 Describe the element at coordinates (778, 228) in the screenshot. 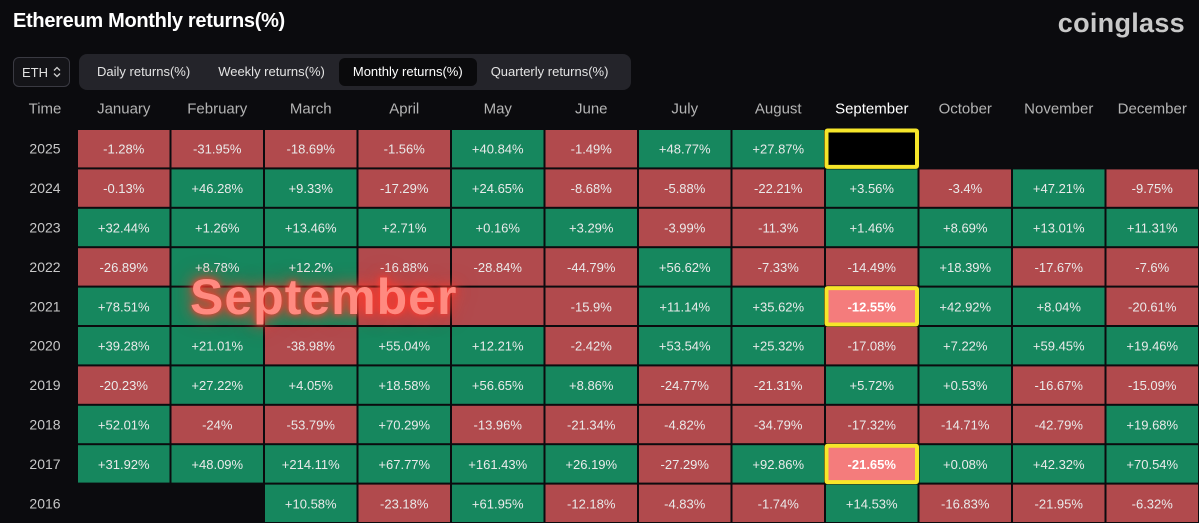

I see `cell-value-2023-august: -11.3%` at that location.